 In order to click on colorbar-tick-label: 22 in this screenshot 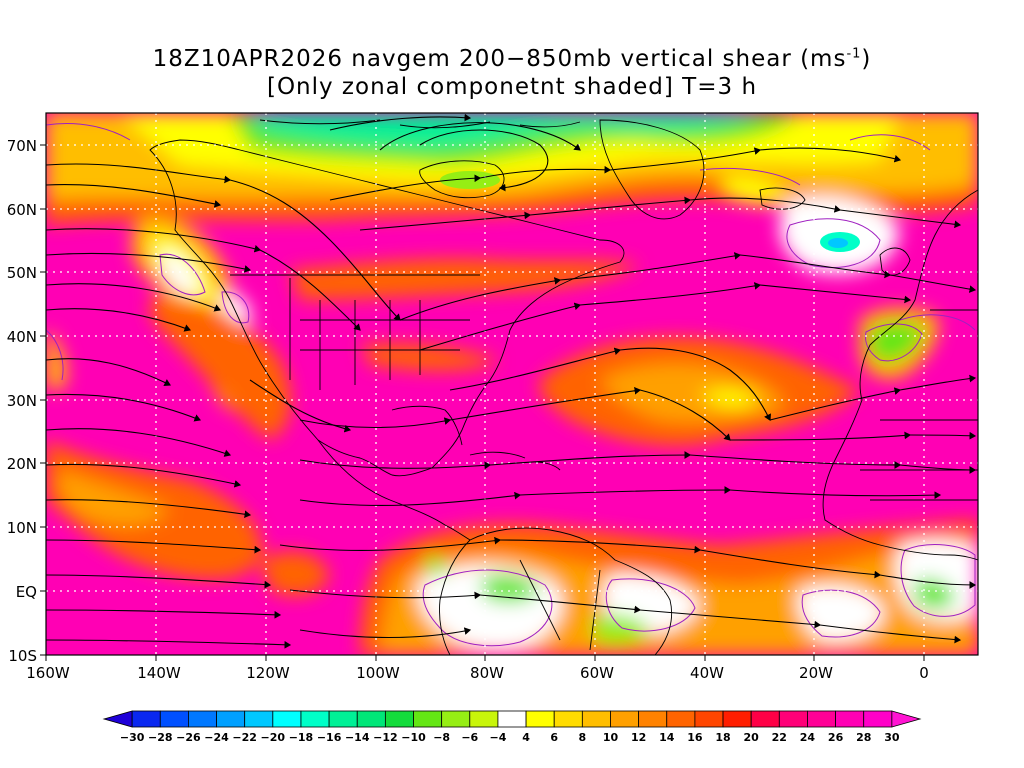, I will do `click(779, 737)`.